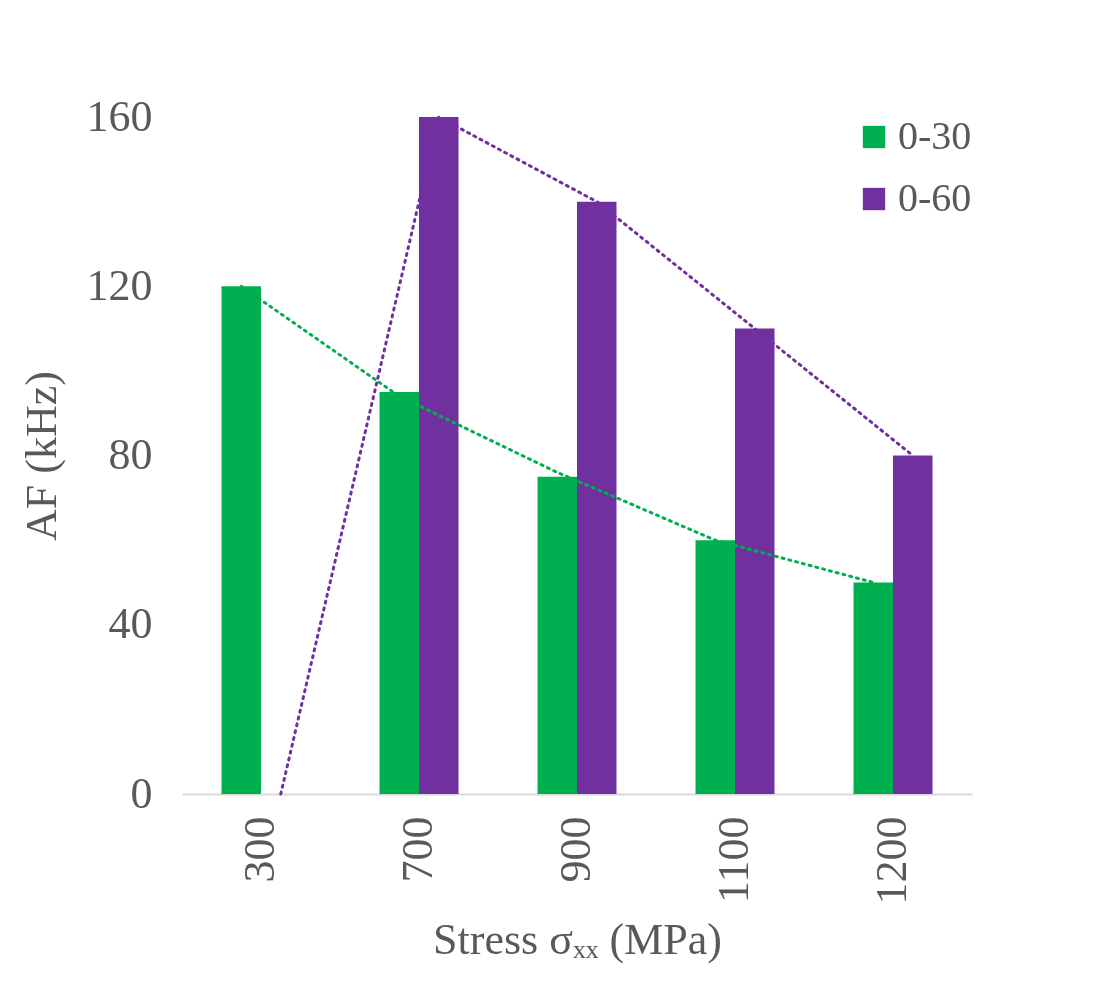  Describe the element at coordinates (259, 849) in the screenshot. I see `x-tick-label: 300` at that location.